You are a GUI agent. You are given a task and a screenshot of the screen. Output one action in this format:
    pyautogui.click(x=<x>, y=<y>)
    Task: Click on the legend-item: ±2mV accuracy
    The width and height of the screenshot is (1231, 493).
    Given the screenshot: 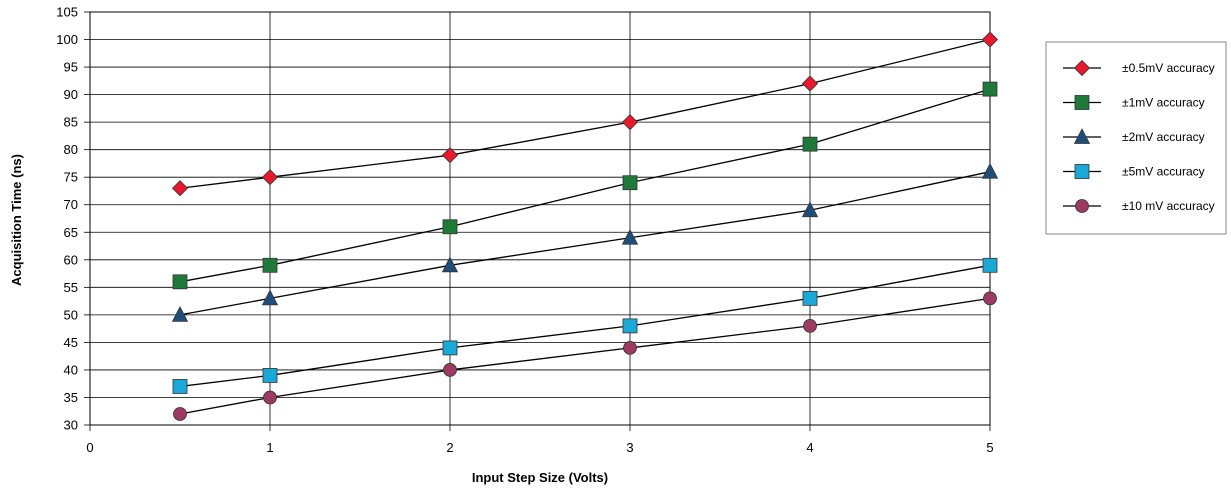 What is the action you would take?
    pyautogui.click(x=1134, y=136)
    